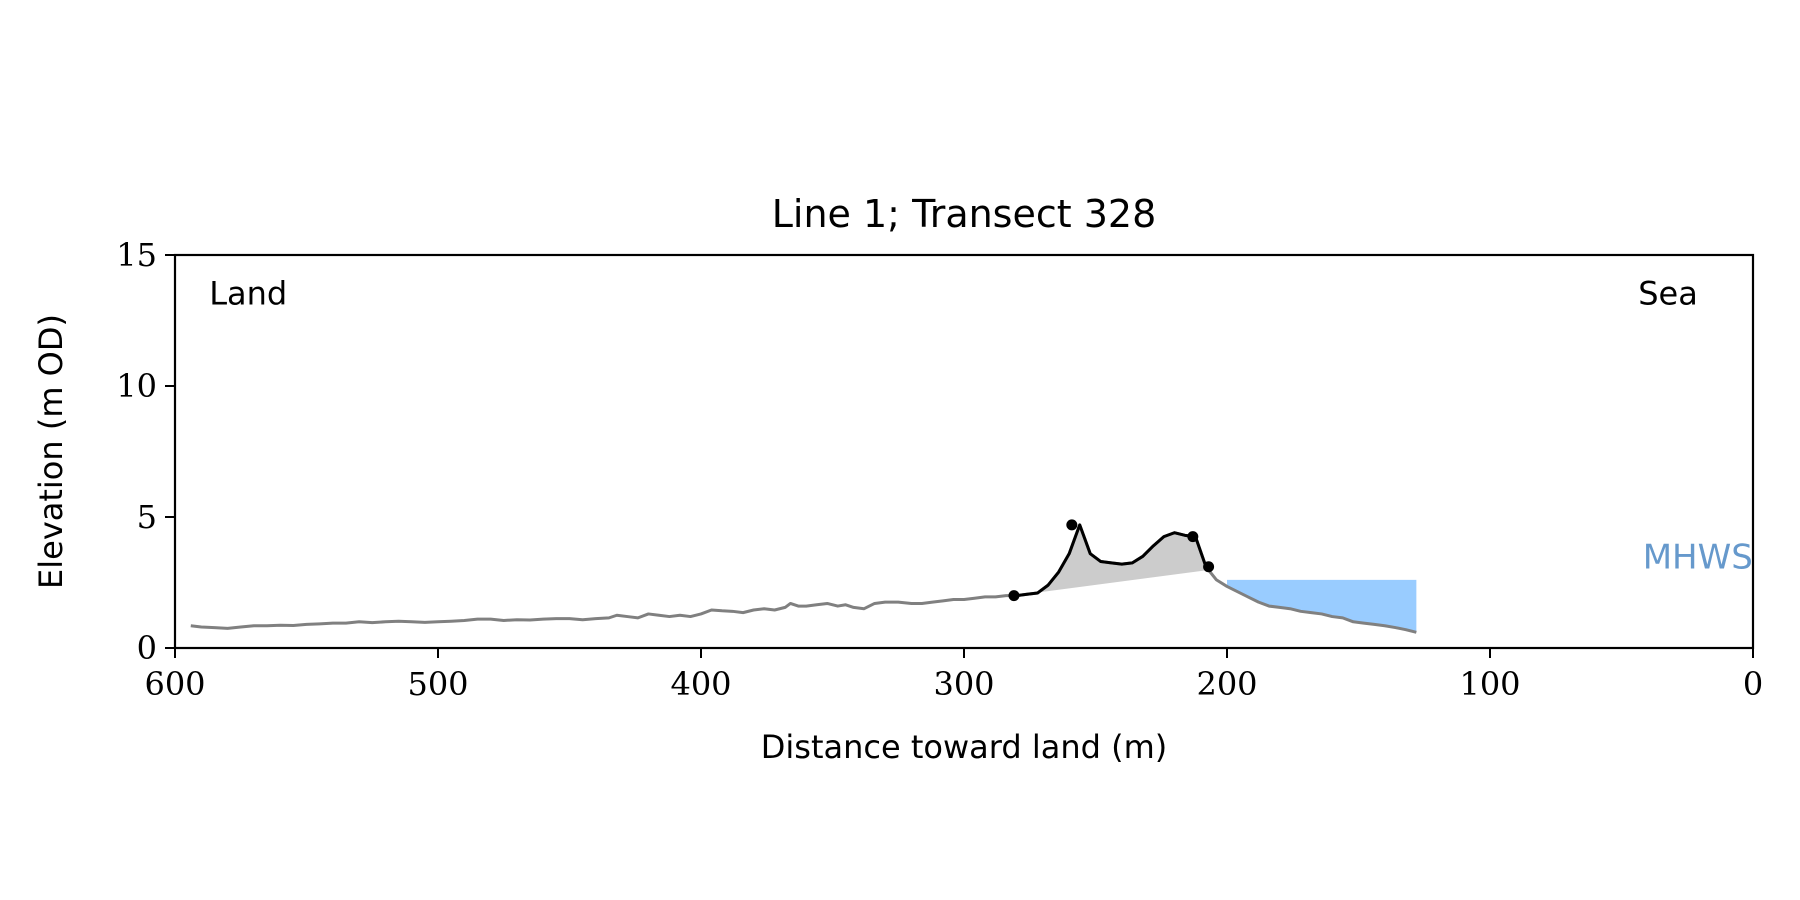 This screenshot has height=900, width=1800. Describe the element at coordinates (1489, 684) in the screenshot. I see `x-tick-label: 100` at that location.